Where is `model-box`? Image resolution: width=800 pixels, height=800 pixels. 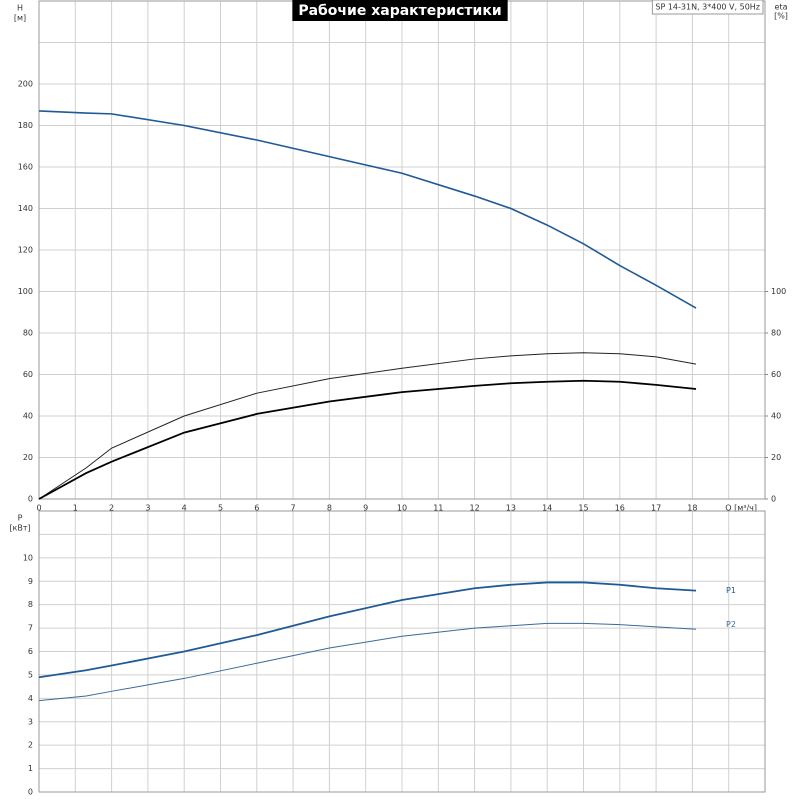 model-box is located at coordinates (707, 7).